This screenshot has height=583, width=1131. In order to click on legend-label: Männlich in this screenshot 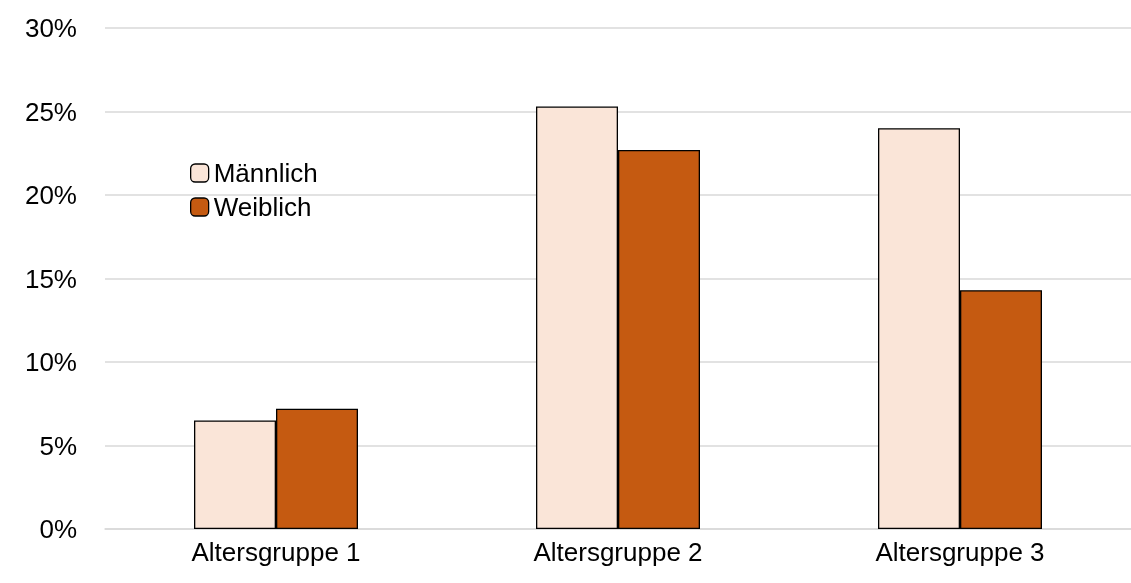, I will do `click(265, 173)`.